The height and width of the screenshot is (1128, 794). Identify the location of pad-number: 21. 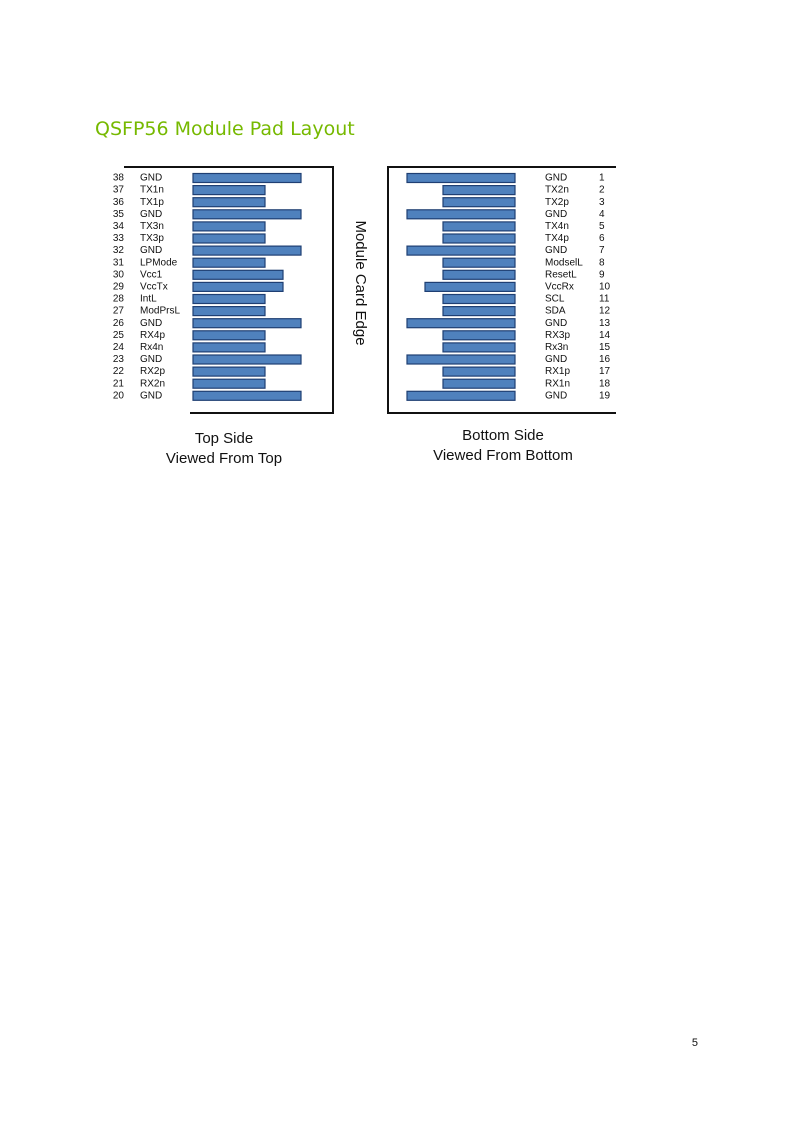
(119, 383).